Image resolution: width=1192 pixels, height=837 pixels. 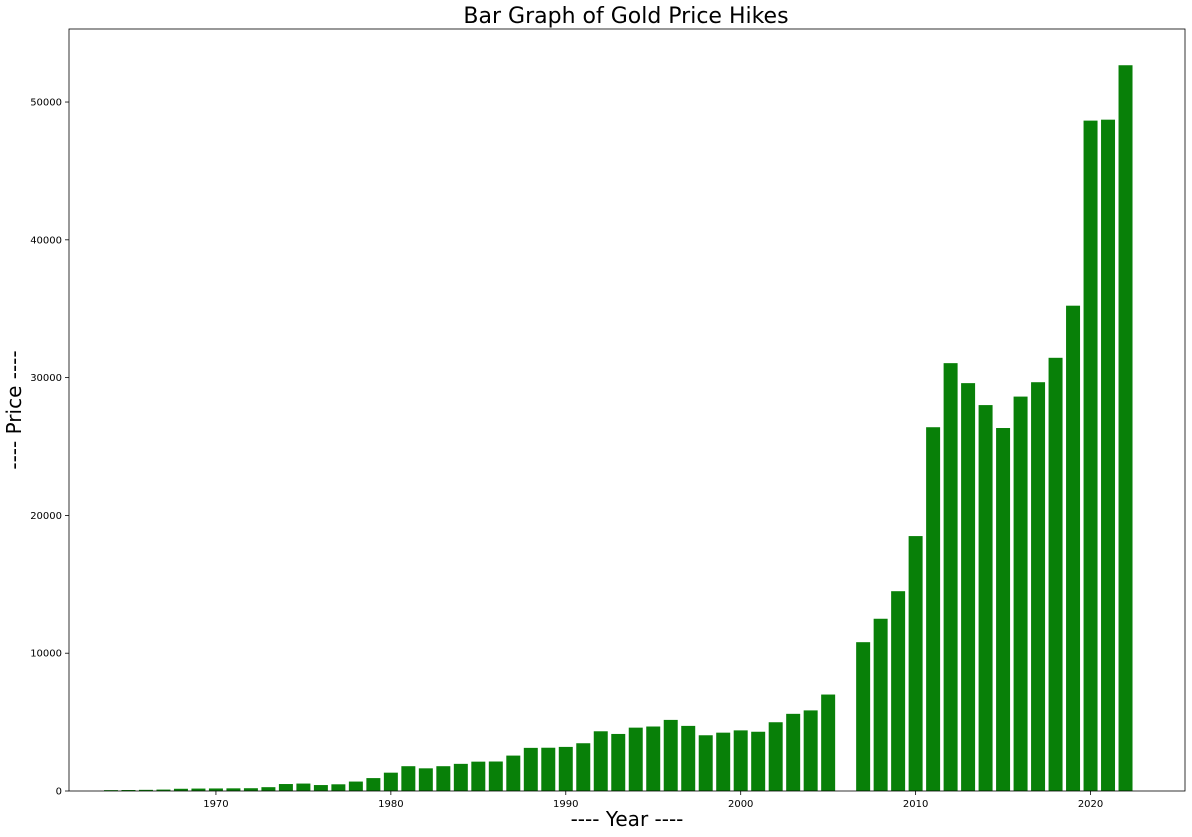 What do you see at coordinates (478, 776) in the screenshot?
I see `bar-1985` at bounding box center [478, 776].